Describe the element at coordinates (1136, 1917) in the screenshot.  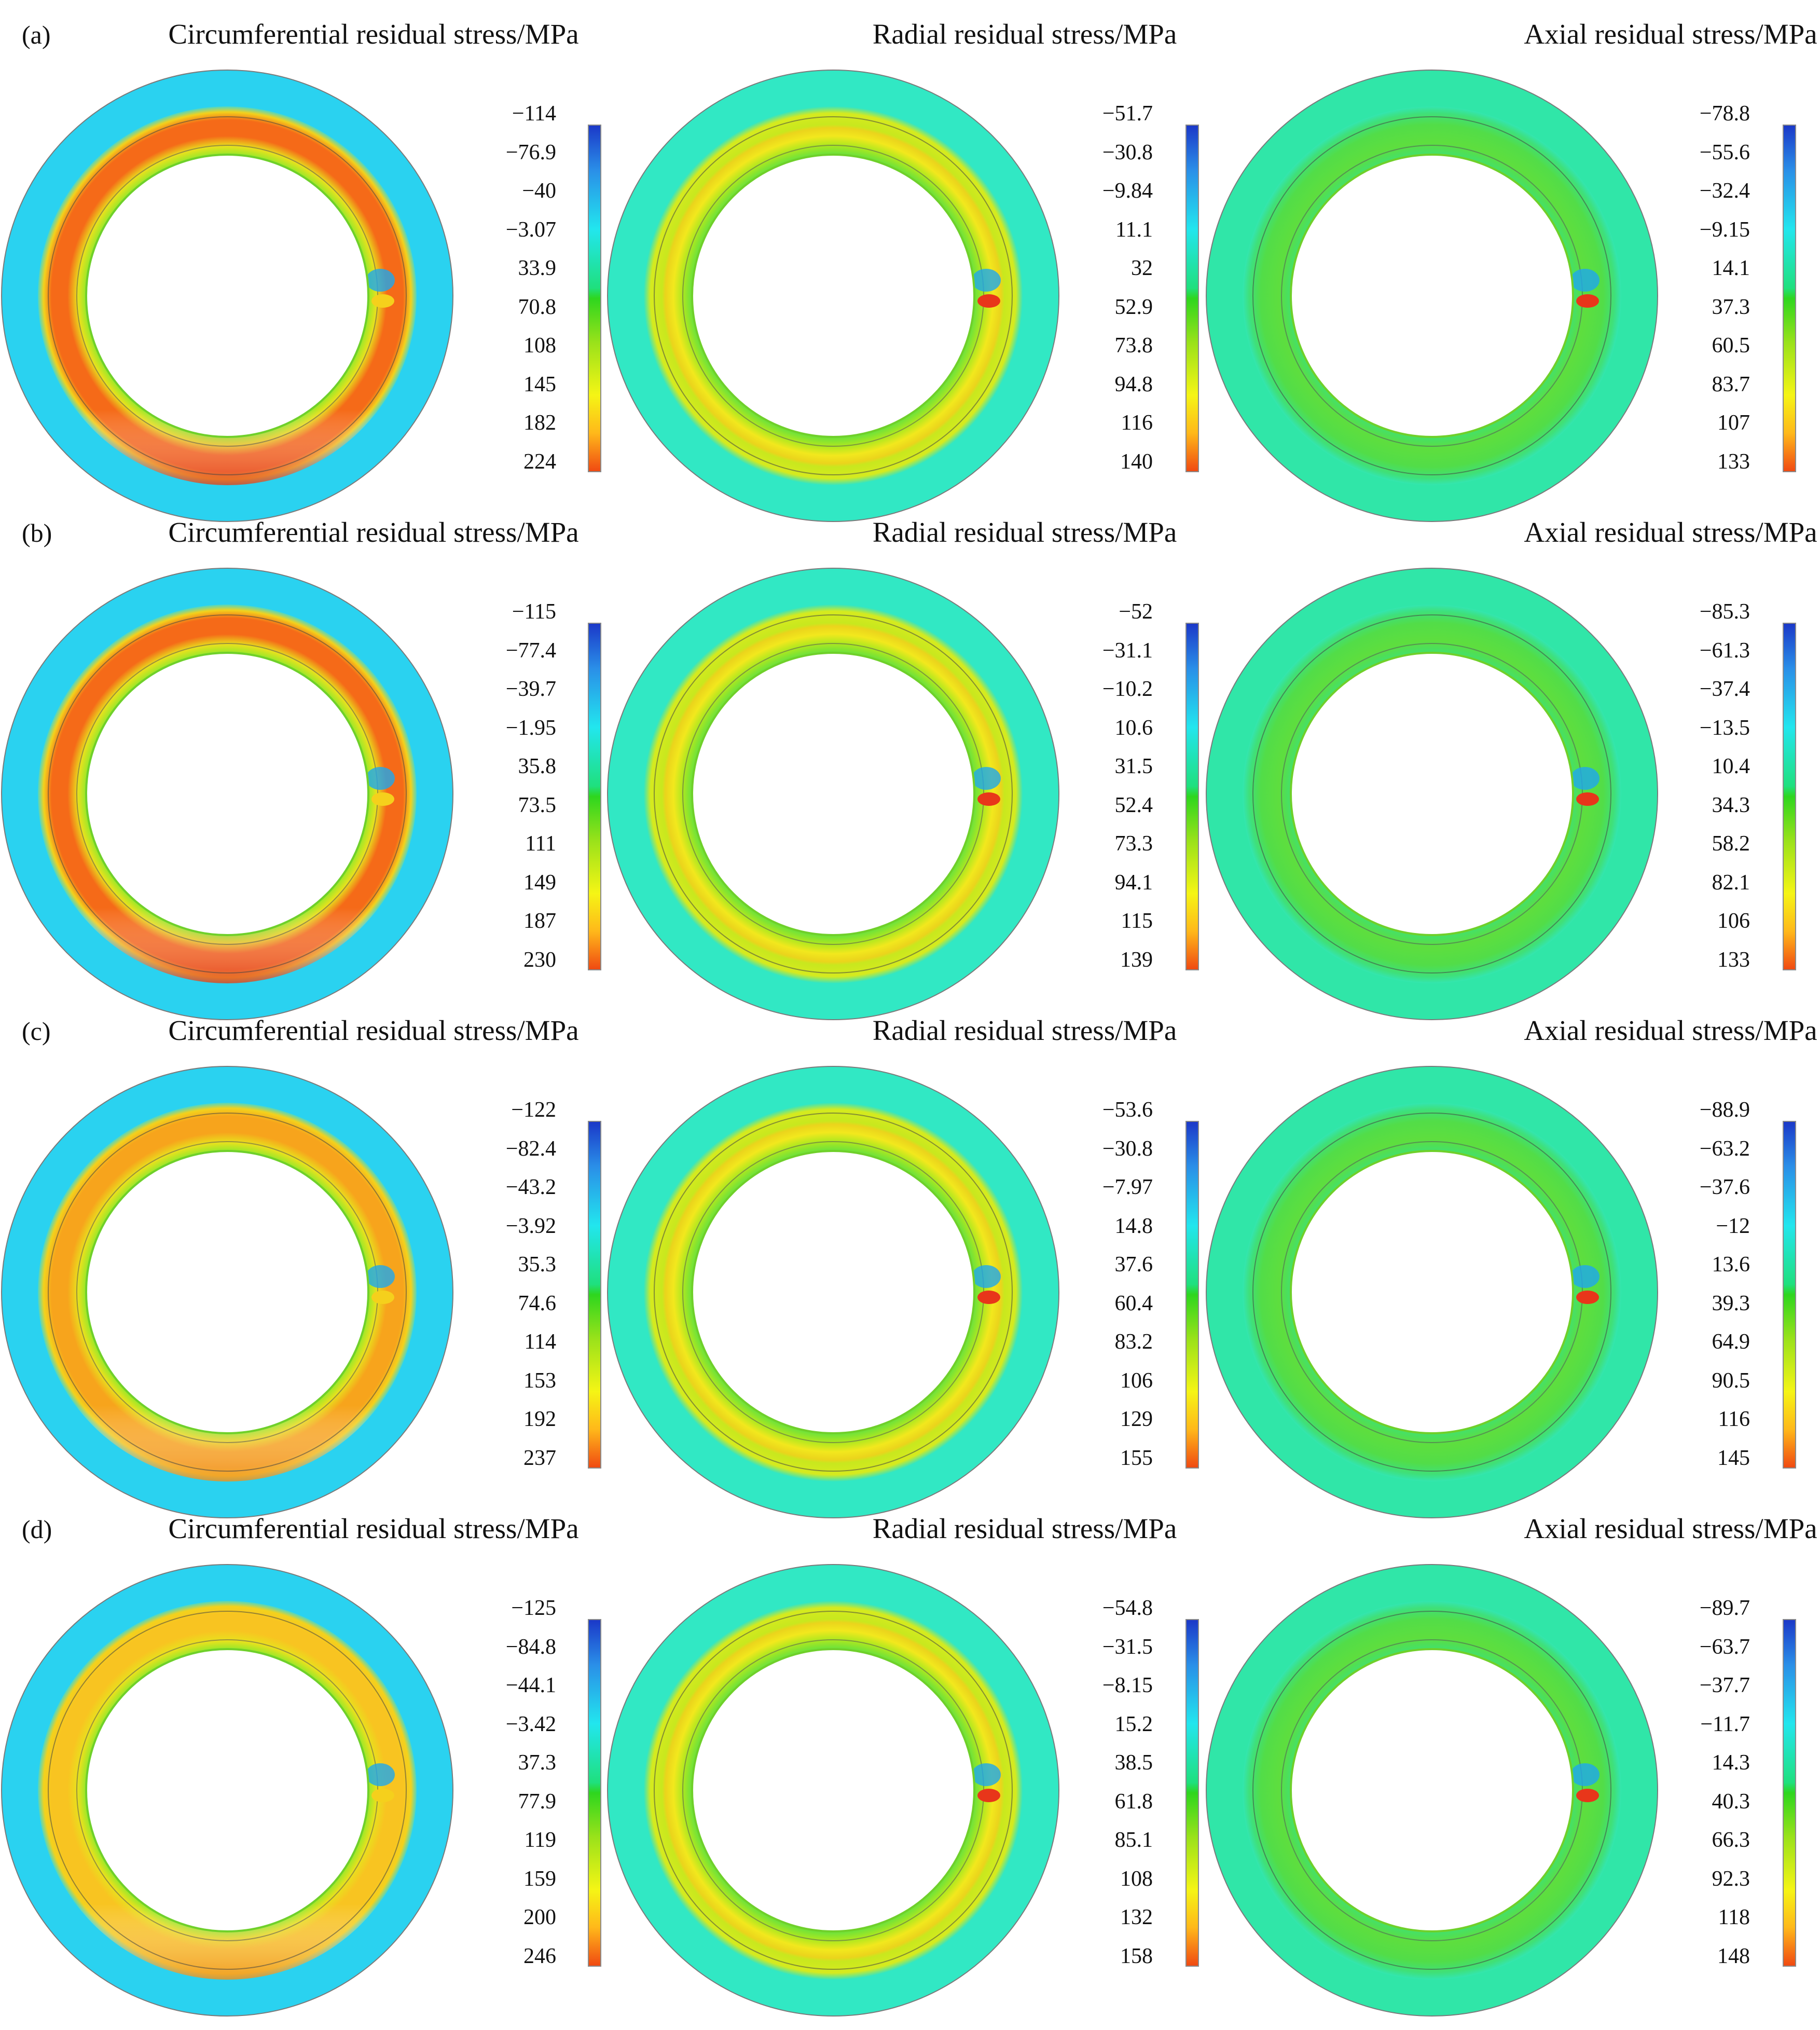
I see `colorbar-tick-label: 132` at that location.